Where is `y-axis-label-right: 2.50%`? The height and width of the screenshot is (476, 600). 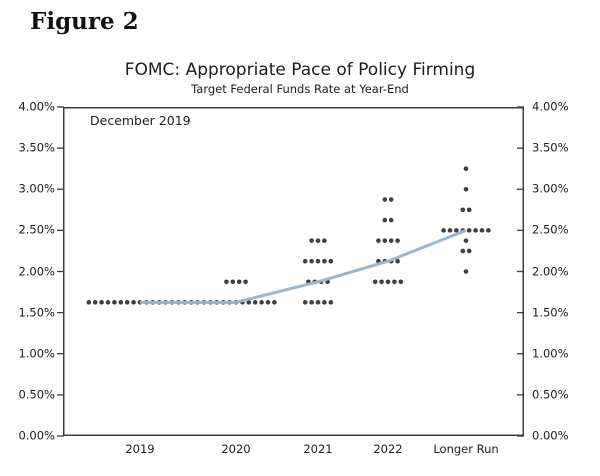
y-axis-label-right: 2.50% is located at coordinates (550, 229).